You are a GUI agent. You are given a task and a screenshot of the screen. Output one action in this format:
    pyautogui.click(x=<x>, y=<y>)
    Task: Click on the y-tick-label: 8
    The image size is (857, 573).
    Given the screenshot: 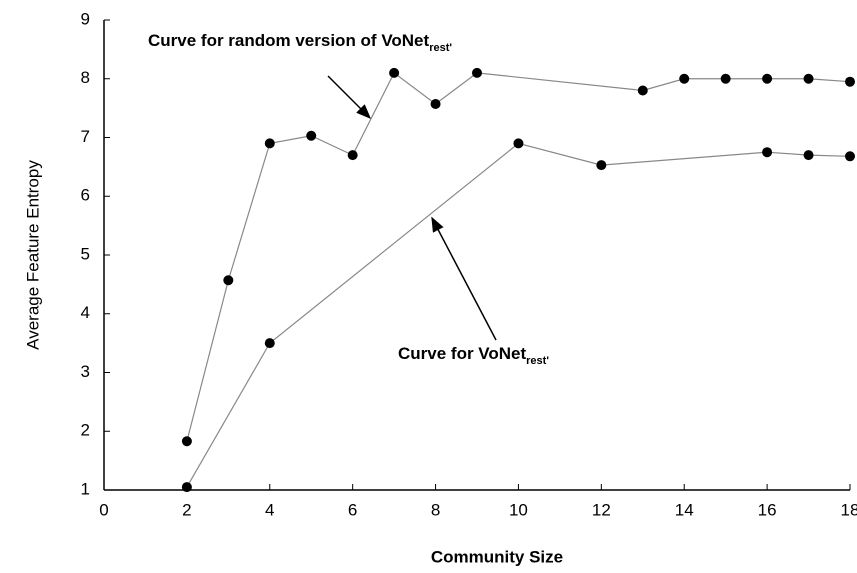 What is the action you would take?
    pyautogui.click(x=85, y=77)
    